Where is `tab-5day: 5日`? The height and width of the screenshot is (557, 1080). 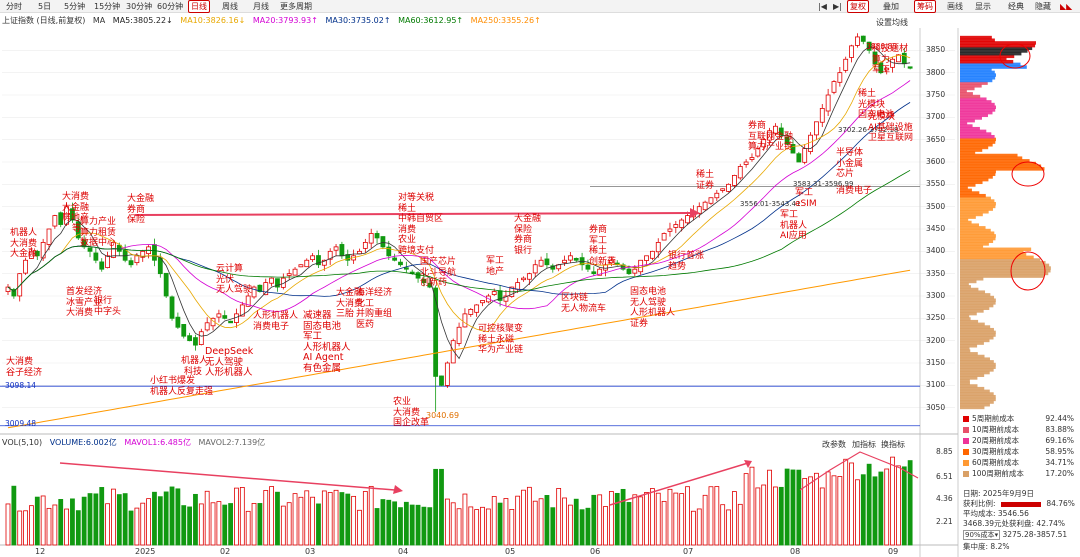
tab-5day: 5日 is located at coordinates (45, 6).